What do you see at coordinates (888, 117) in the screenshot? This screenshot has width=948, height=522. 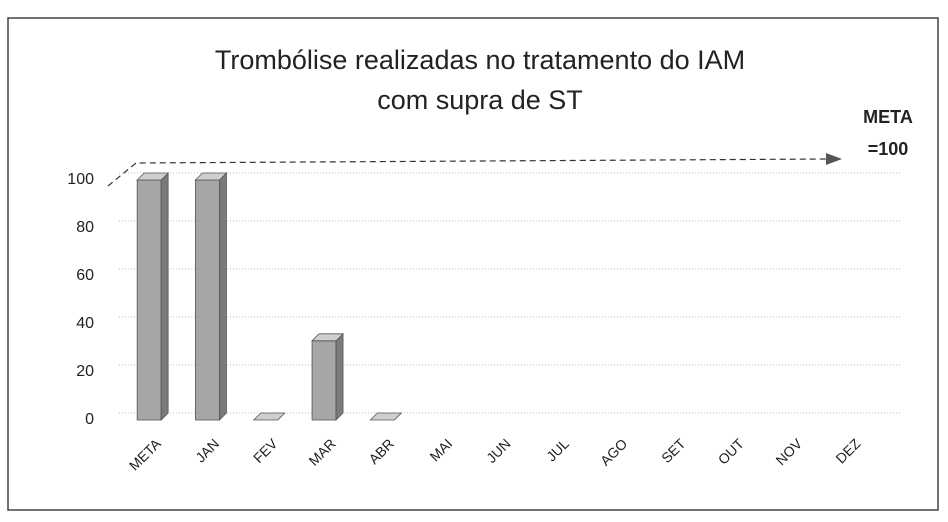 I see `annotation: META` at bounding box center [888, 117].